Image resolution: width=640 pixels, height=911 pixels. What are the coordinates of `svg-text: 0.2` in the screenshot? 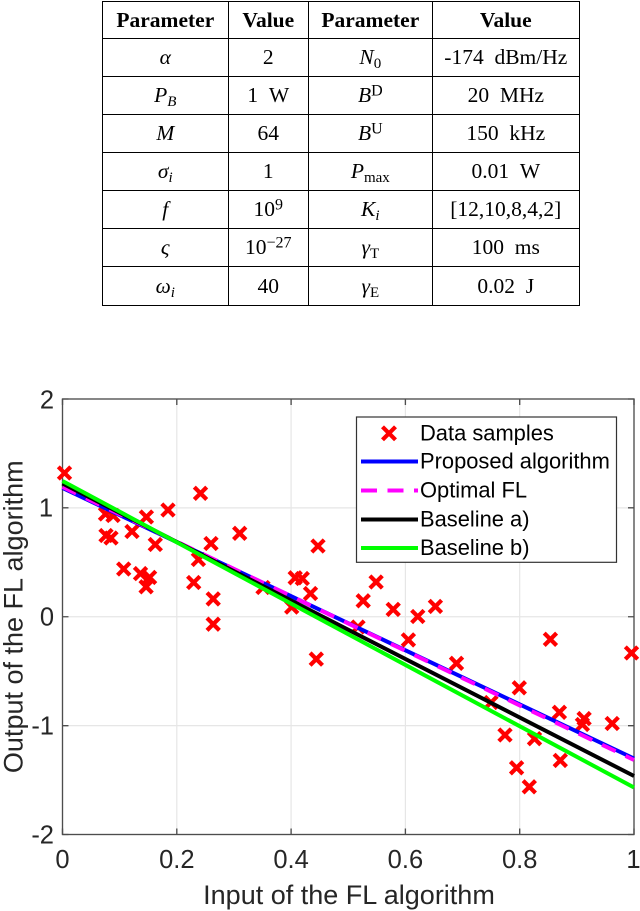 It's located at (176, 860).